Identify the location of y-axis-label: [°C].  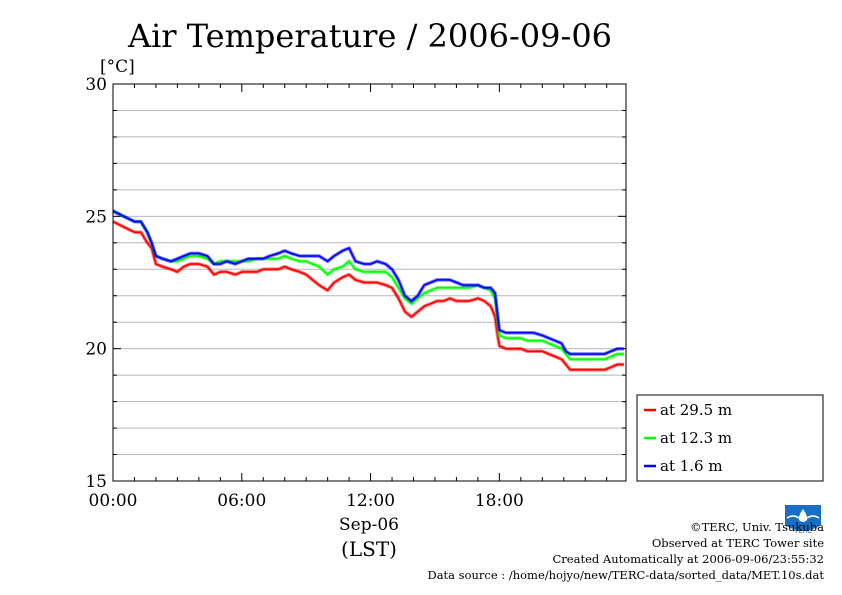
(117, 67).